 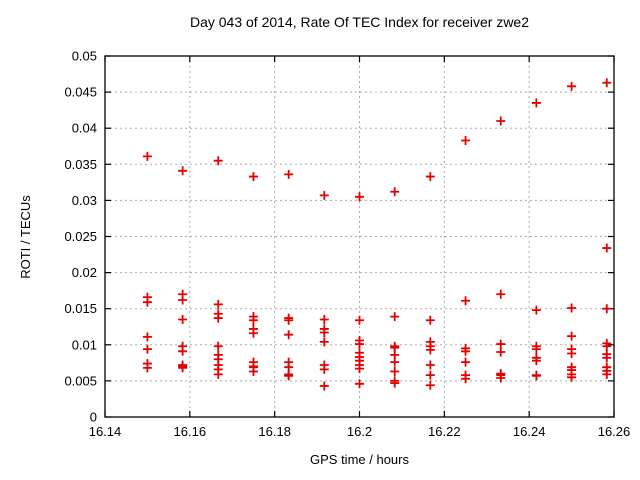 What do you see at coordinates (359, 459) in the screenshot?
I see `x-axis-label: GPS time / hours` at bounding box center [359, 459].